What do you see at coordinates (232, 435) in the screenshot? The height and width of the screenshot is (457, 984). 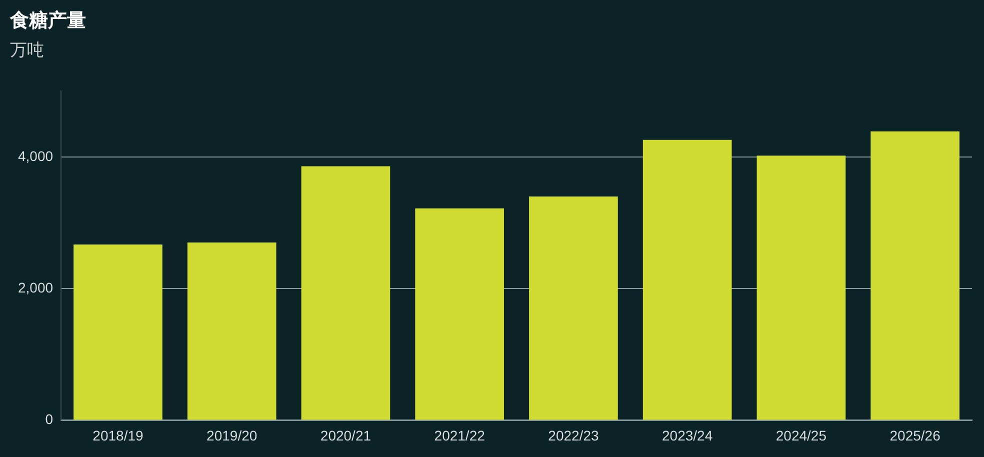 I see `x-tick-label: 2019/20` at bounding box center [232, 435].